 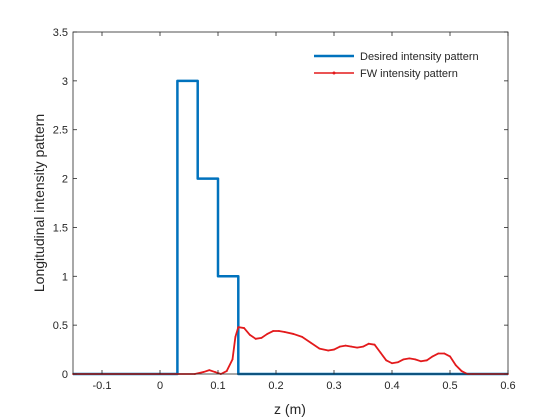 I want to click on y-tick-label: 3.5, so click(x=60, y=33).